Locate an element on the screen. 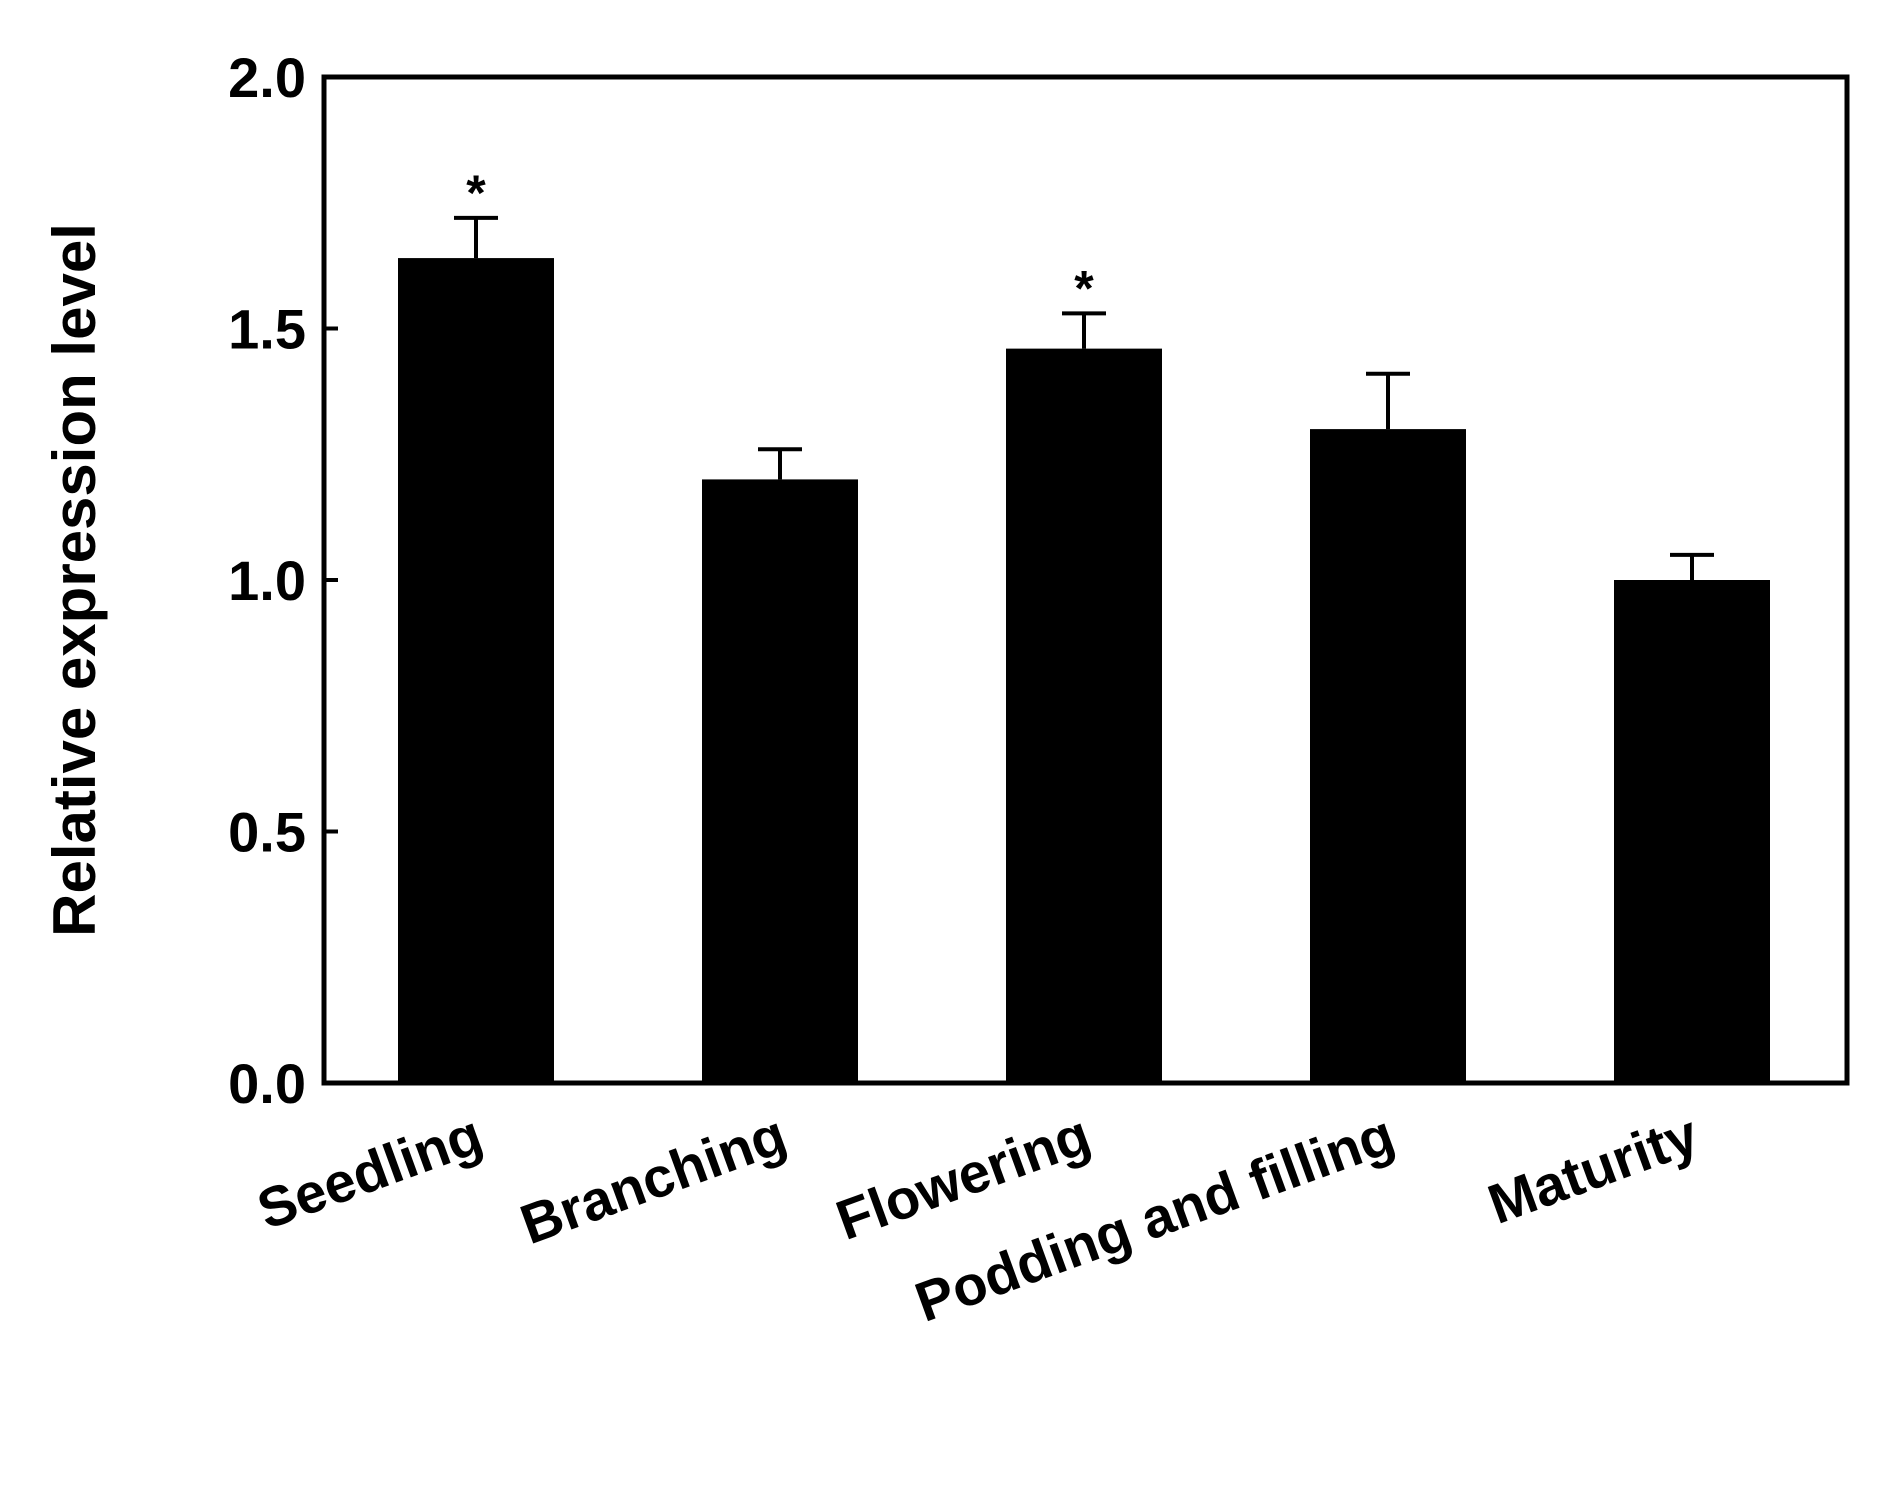 This screenshot has width=1890, height=1488. y-tick-label: 0.5 is located at coordinates (267, 832).